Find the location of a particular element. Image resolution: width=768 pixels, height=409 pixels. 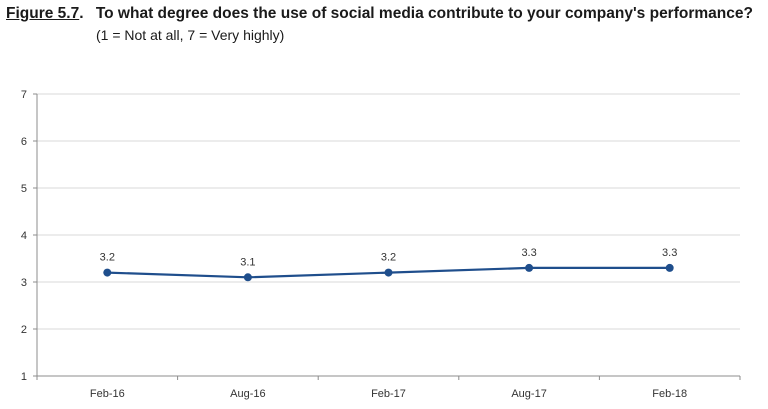

figure-label: Figure 5.7 is located at coordinates (43, 13).